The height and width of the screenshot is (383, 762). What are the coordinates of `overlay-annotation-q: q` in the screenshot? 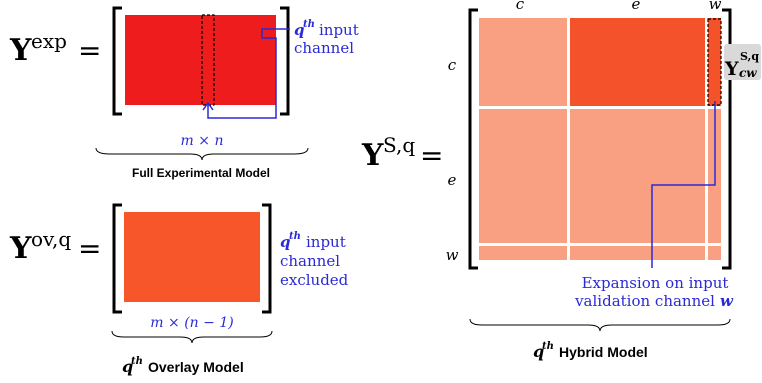 It's located at (285, 242).